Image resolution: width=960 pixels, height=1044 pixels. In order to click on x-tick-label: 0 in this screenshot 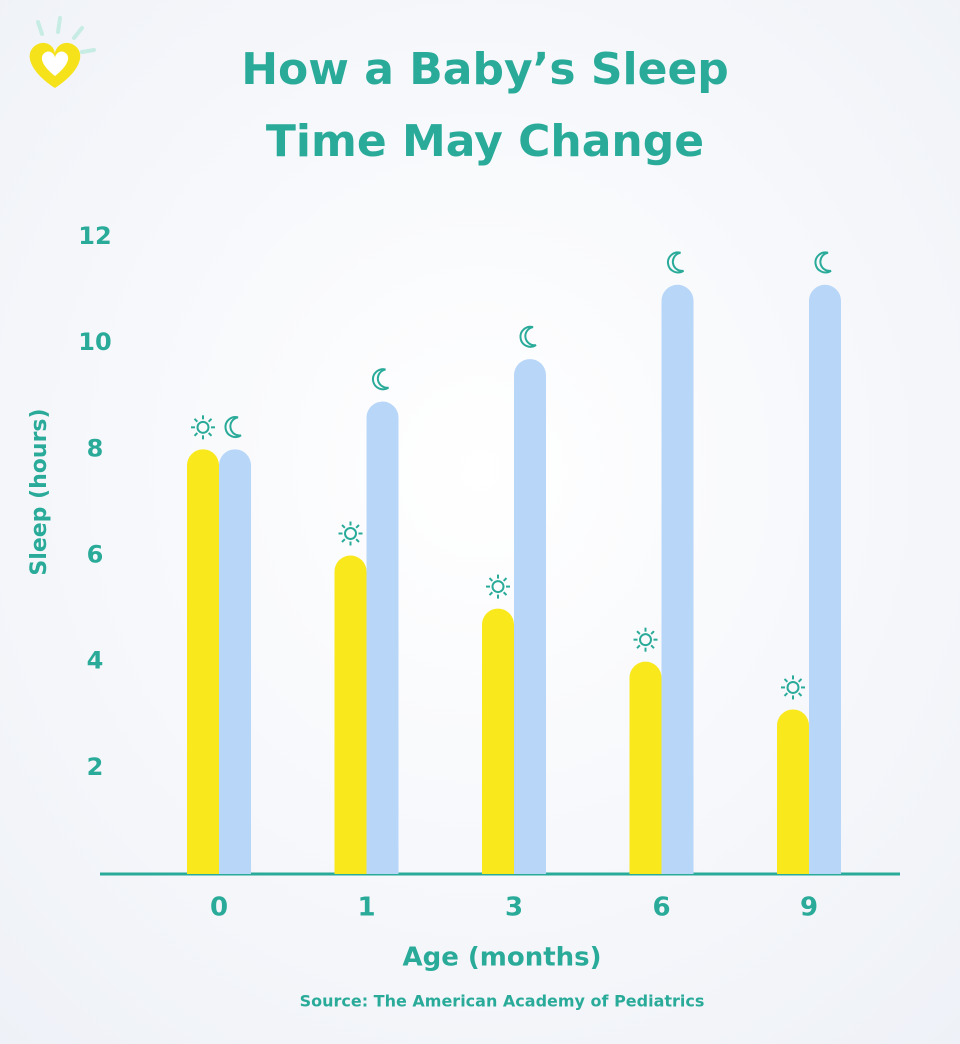, I will do `click(219, 908)`.